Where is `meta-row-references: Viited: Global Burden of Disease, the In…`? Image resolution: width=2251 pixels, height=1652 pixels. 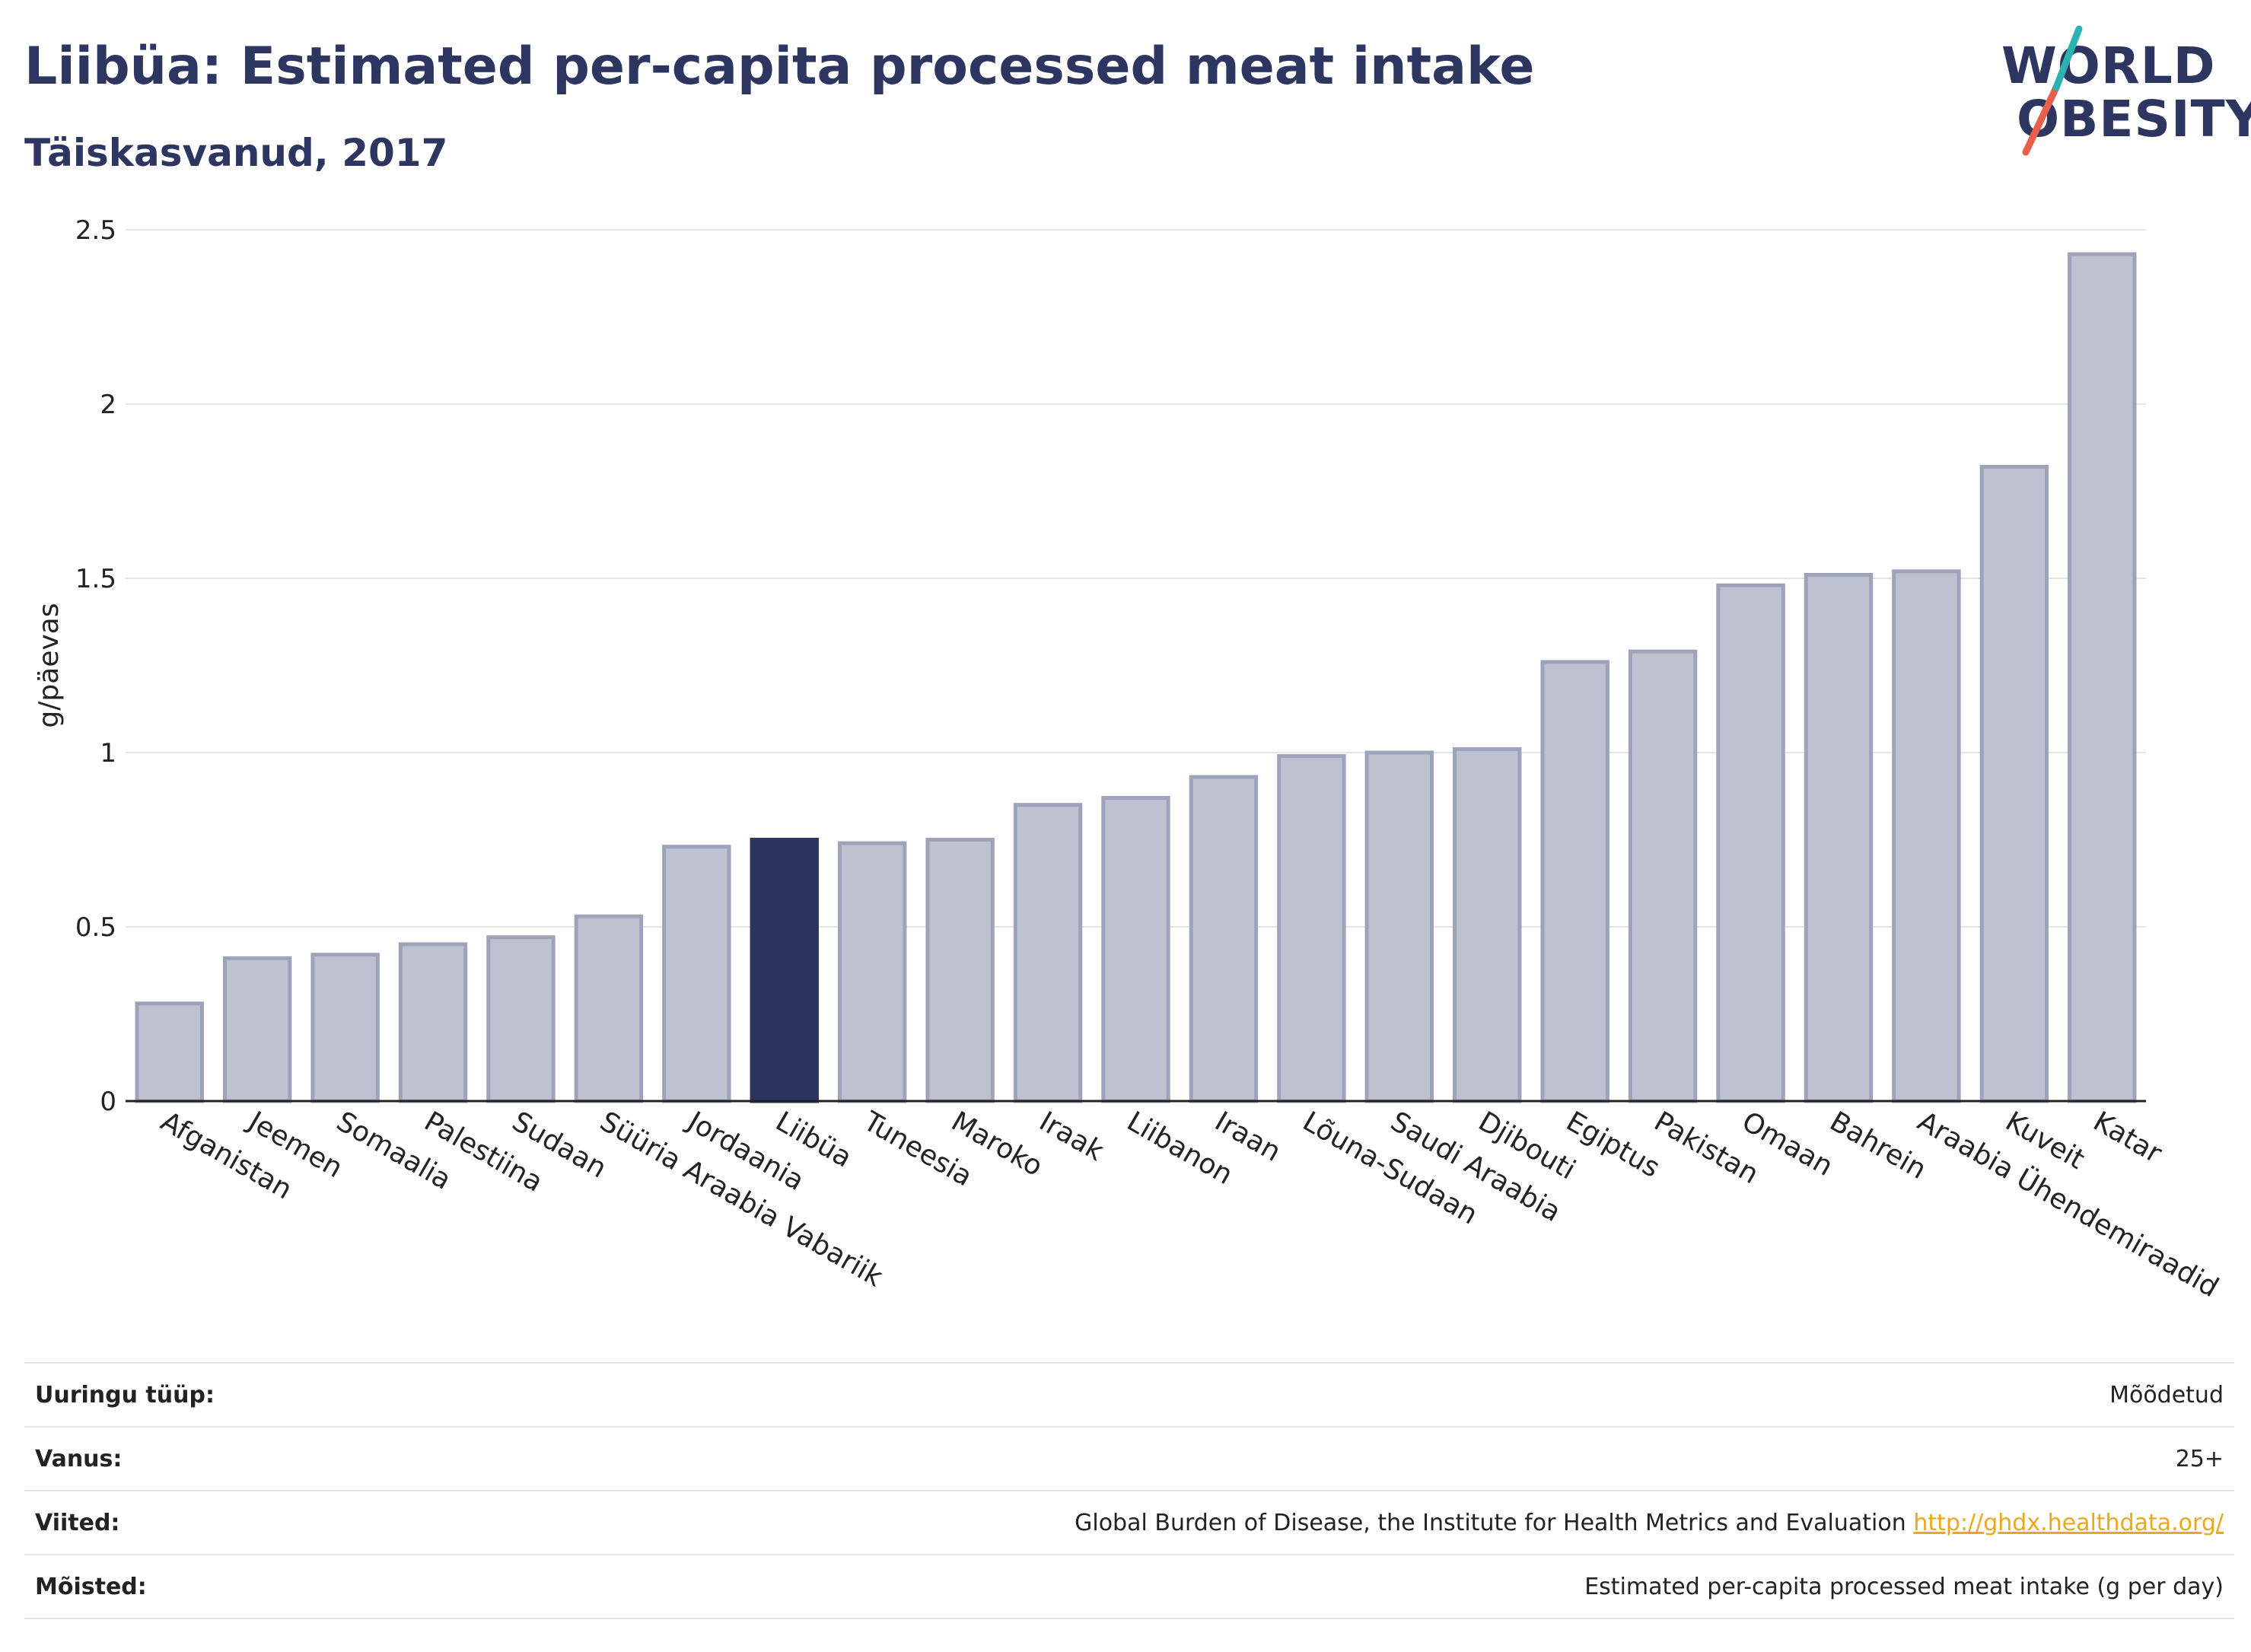 meta-row-references: Viited: Global Burden of Disease, the In… is located at coordinates (1129, 1522).